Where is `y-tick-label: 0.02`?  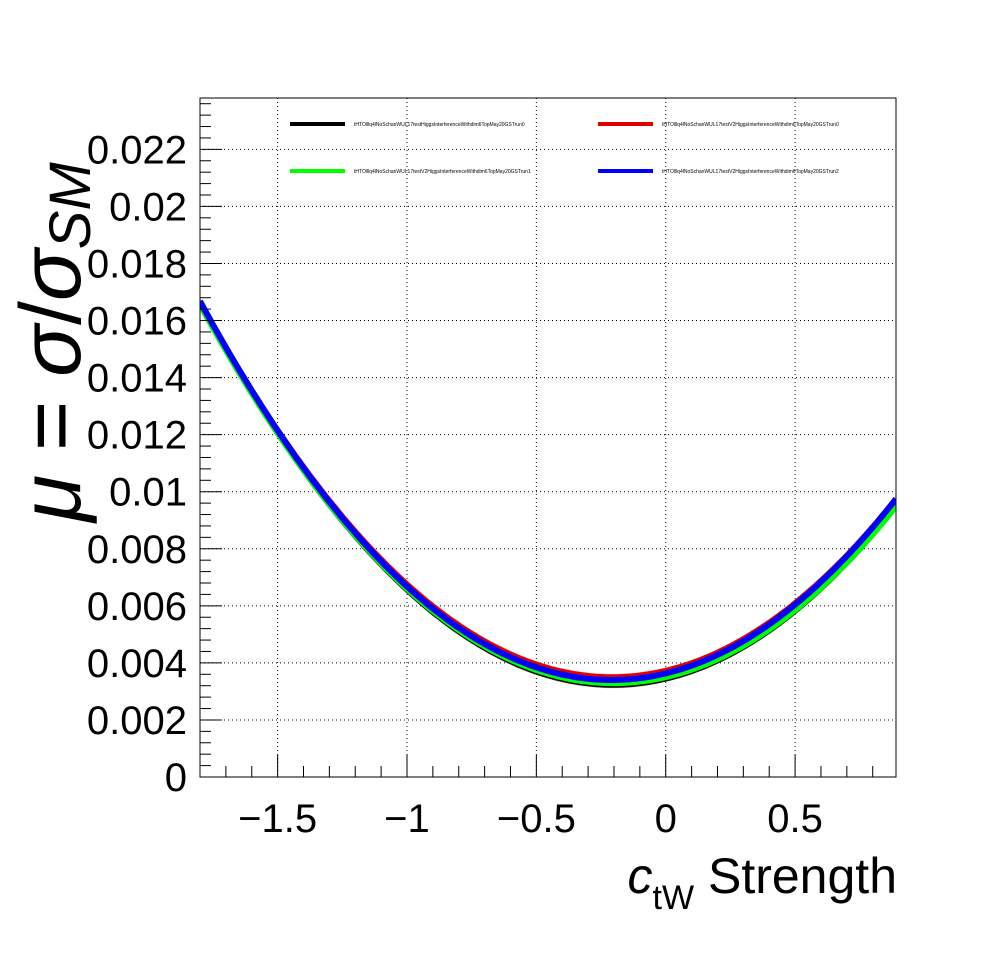
y-tick-label: 0.02 is located at coordinates (148, 207).